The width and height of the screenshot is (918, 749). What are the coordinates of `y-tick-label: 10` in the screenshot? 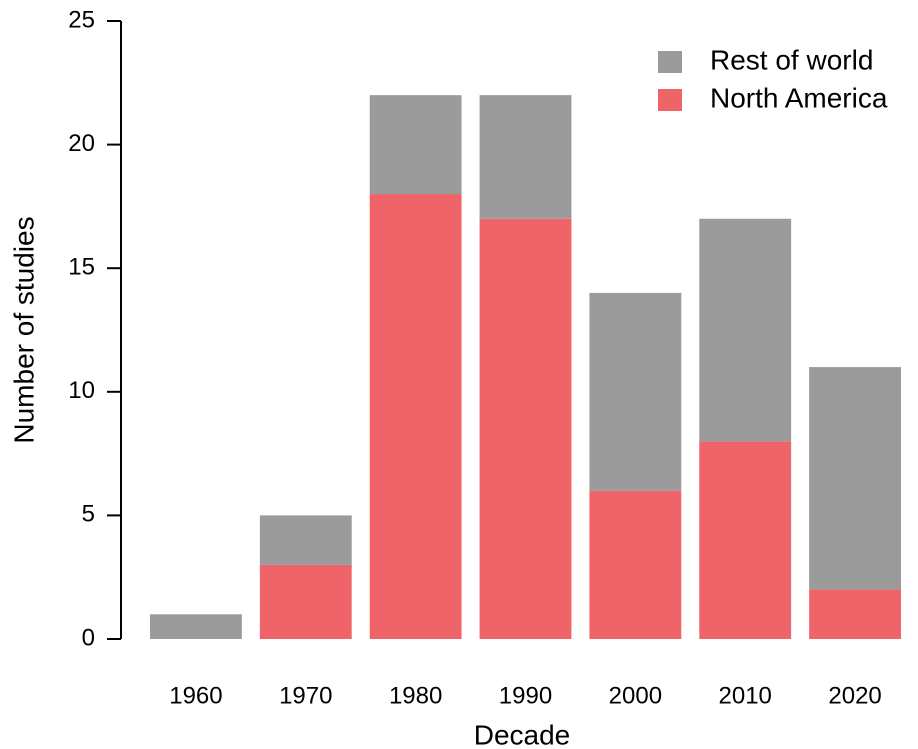 It's located at (81, 390).